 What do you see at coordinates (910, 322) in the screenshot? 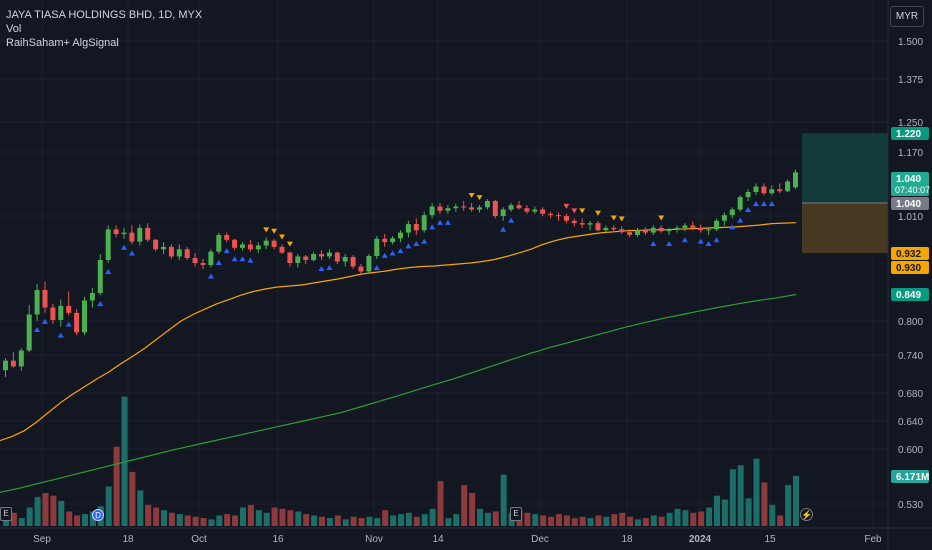
I see `price-tick-label: 0.800` at bounding box center [910, 322].